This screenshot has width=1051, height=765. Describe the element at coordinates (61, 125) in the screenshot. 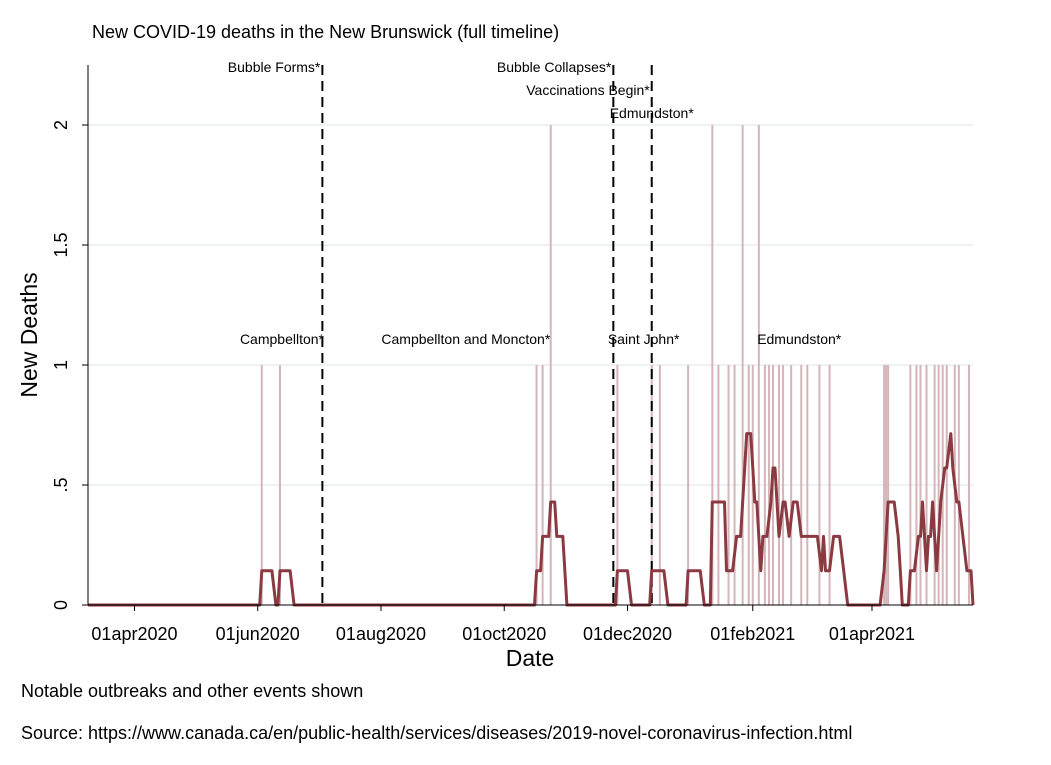

I see `y-tick-label: 2` at that location.